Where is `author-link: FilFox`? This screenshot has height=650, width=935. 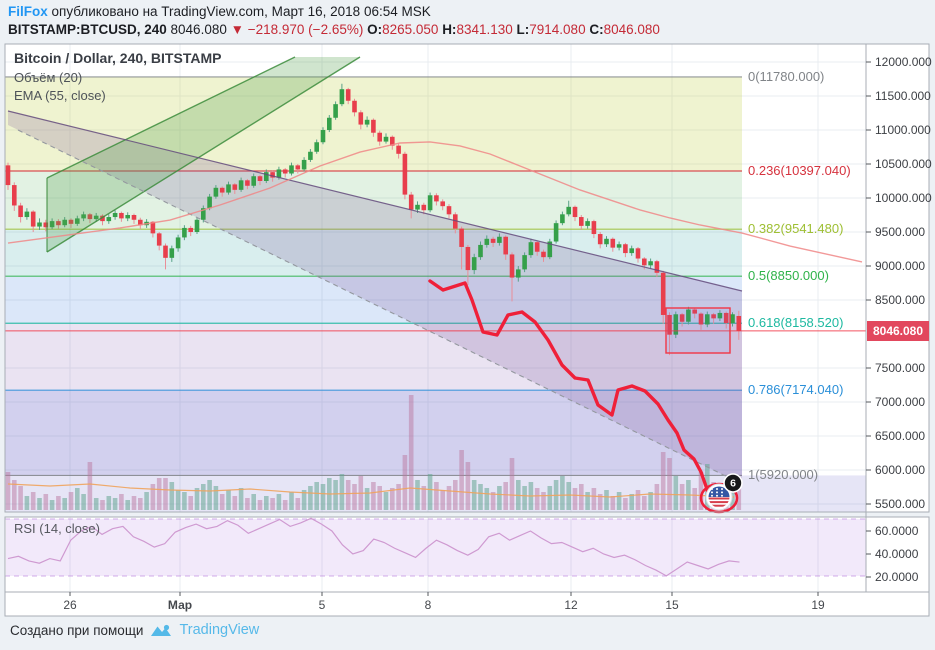
author-link: FilFox is located at coordinates (28, 11).